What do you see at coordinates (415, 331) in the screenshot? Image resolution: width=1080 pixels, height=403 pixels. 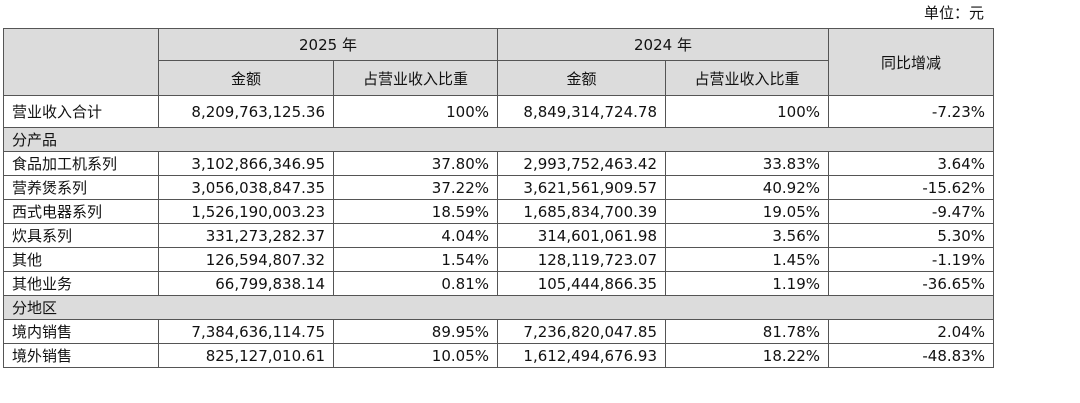 I see `value-cell: 89.95%` at bounding box center [415, 331].